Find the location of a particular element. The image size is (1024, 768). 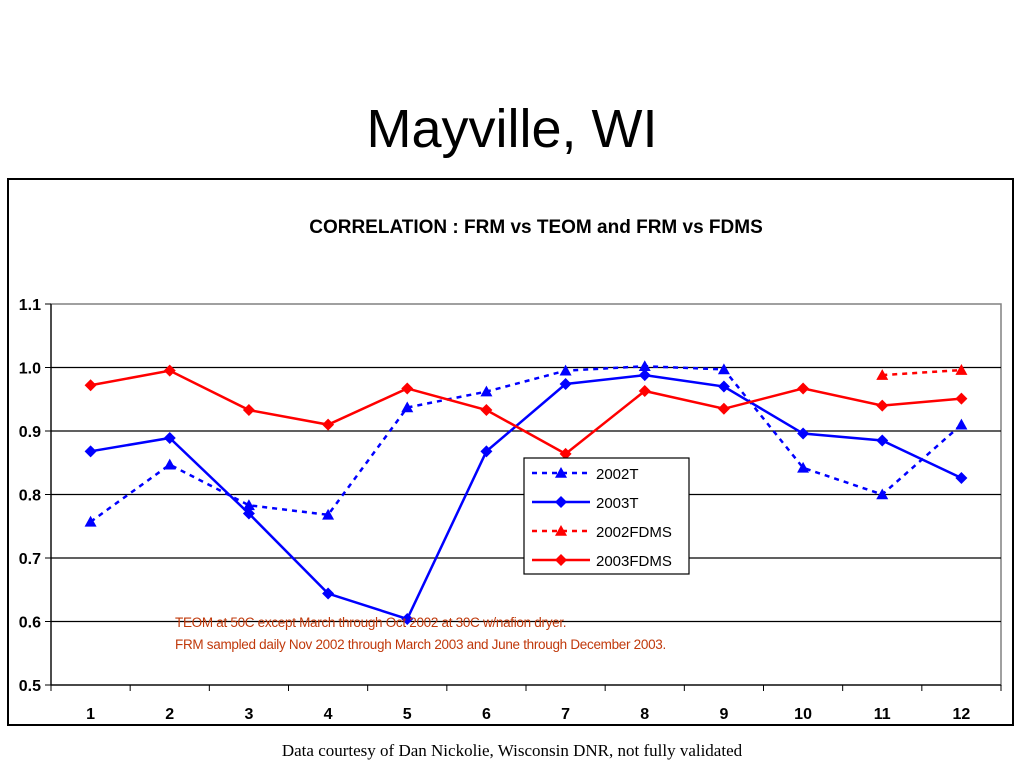

y-tick-label: 1.0 is located at coordinates (30, 369).